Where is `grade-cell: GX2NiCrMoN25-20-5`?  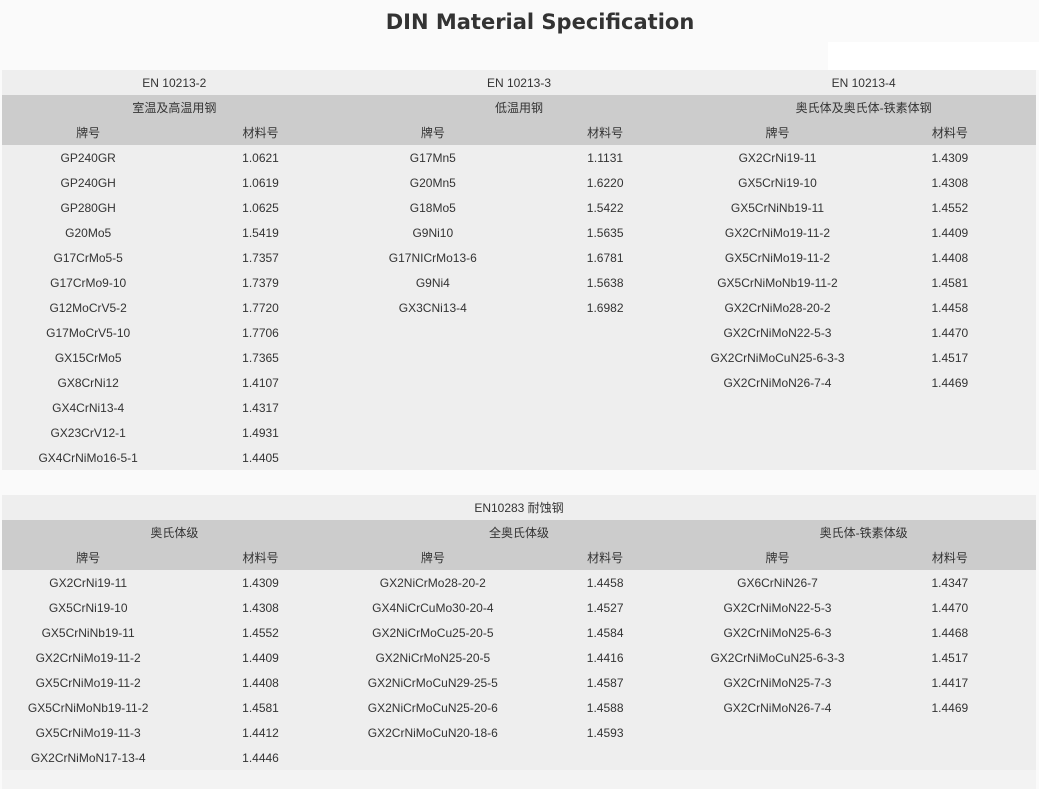 grade-cell: GX2NiCrMoN25-20-5 is located at coordinates (432, 657).